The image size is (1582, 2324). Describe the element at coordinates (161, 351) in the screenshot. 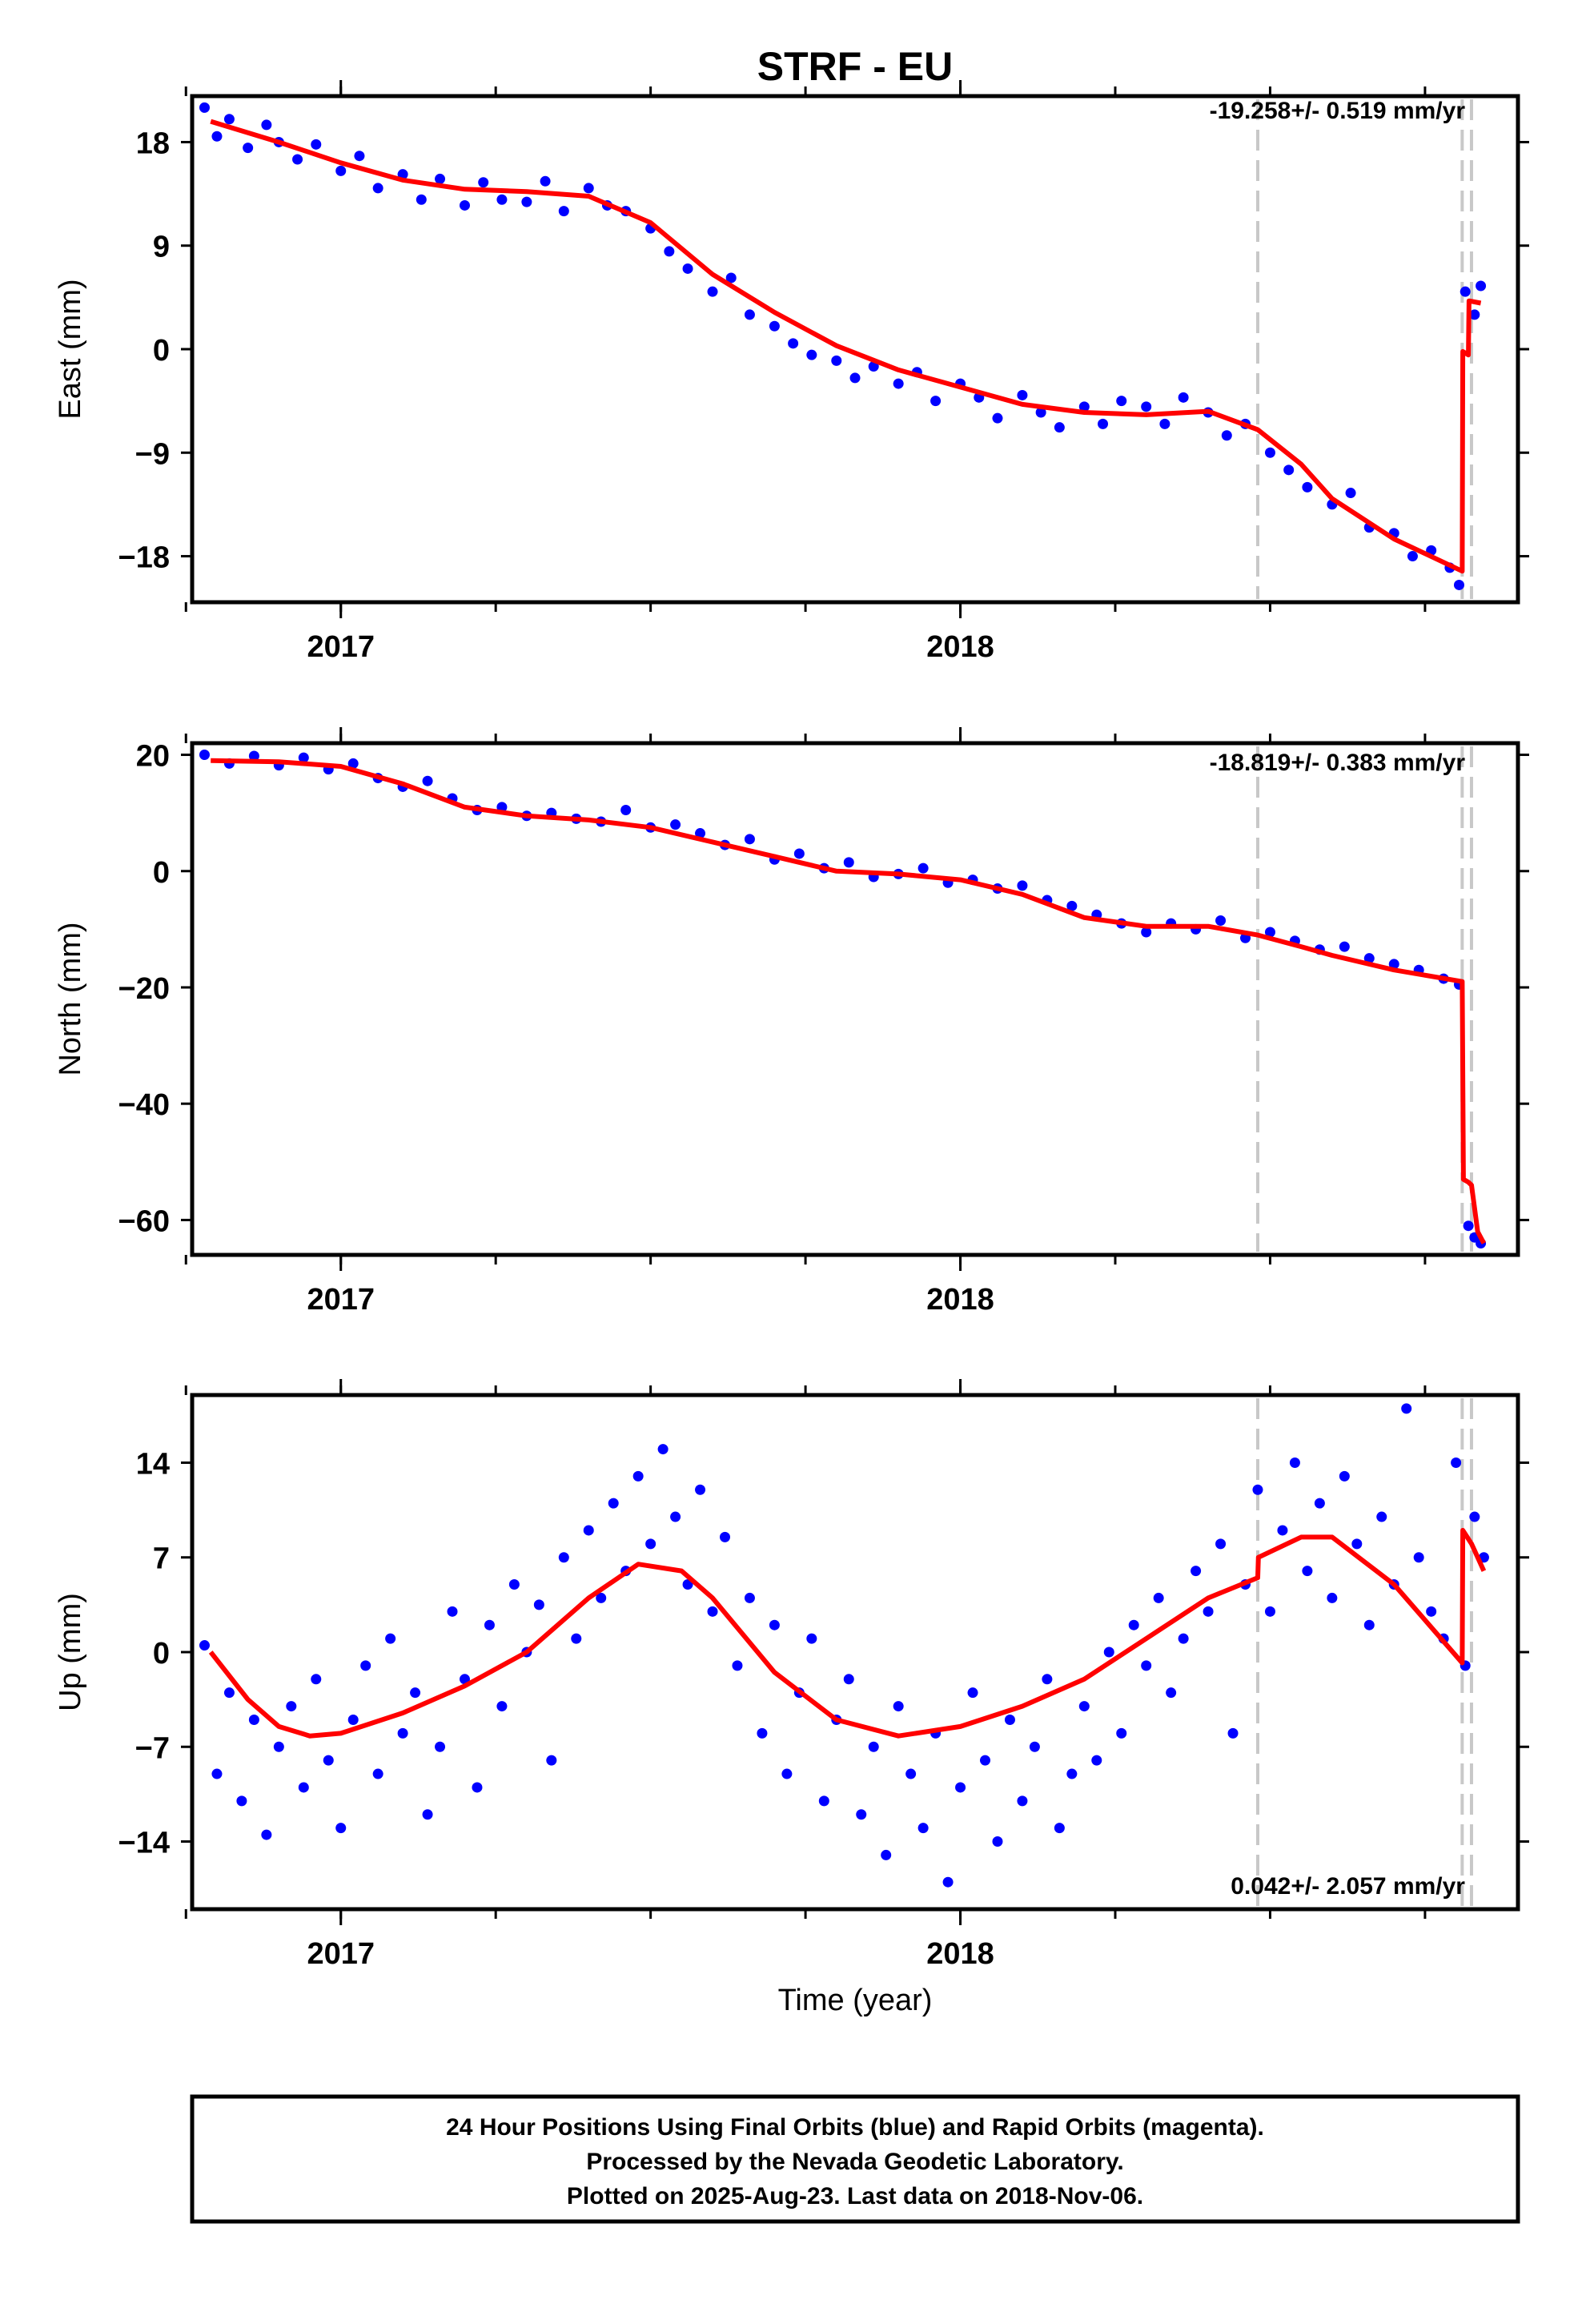

I see `y-tick-label: 0` at that location.